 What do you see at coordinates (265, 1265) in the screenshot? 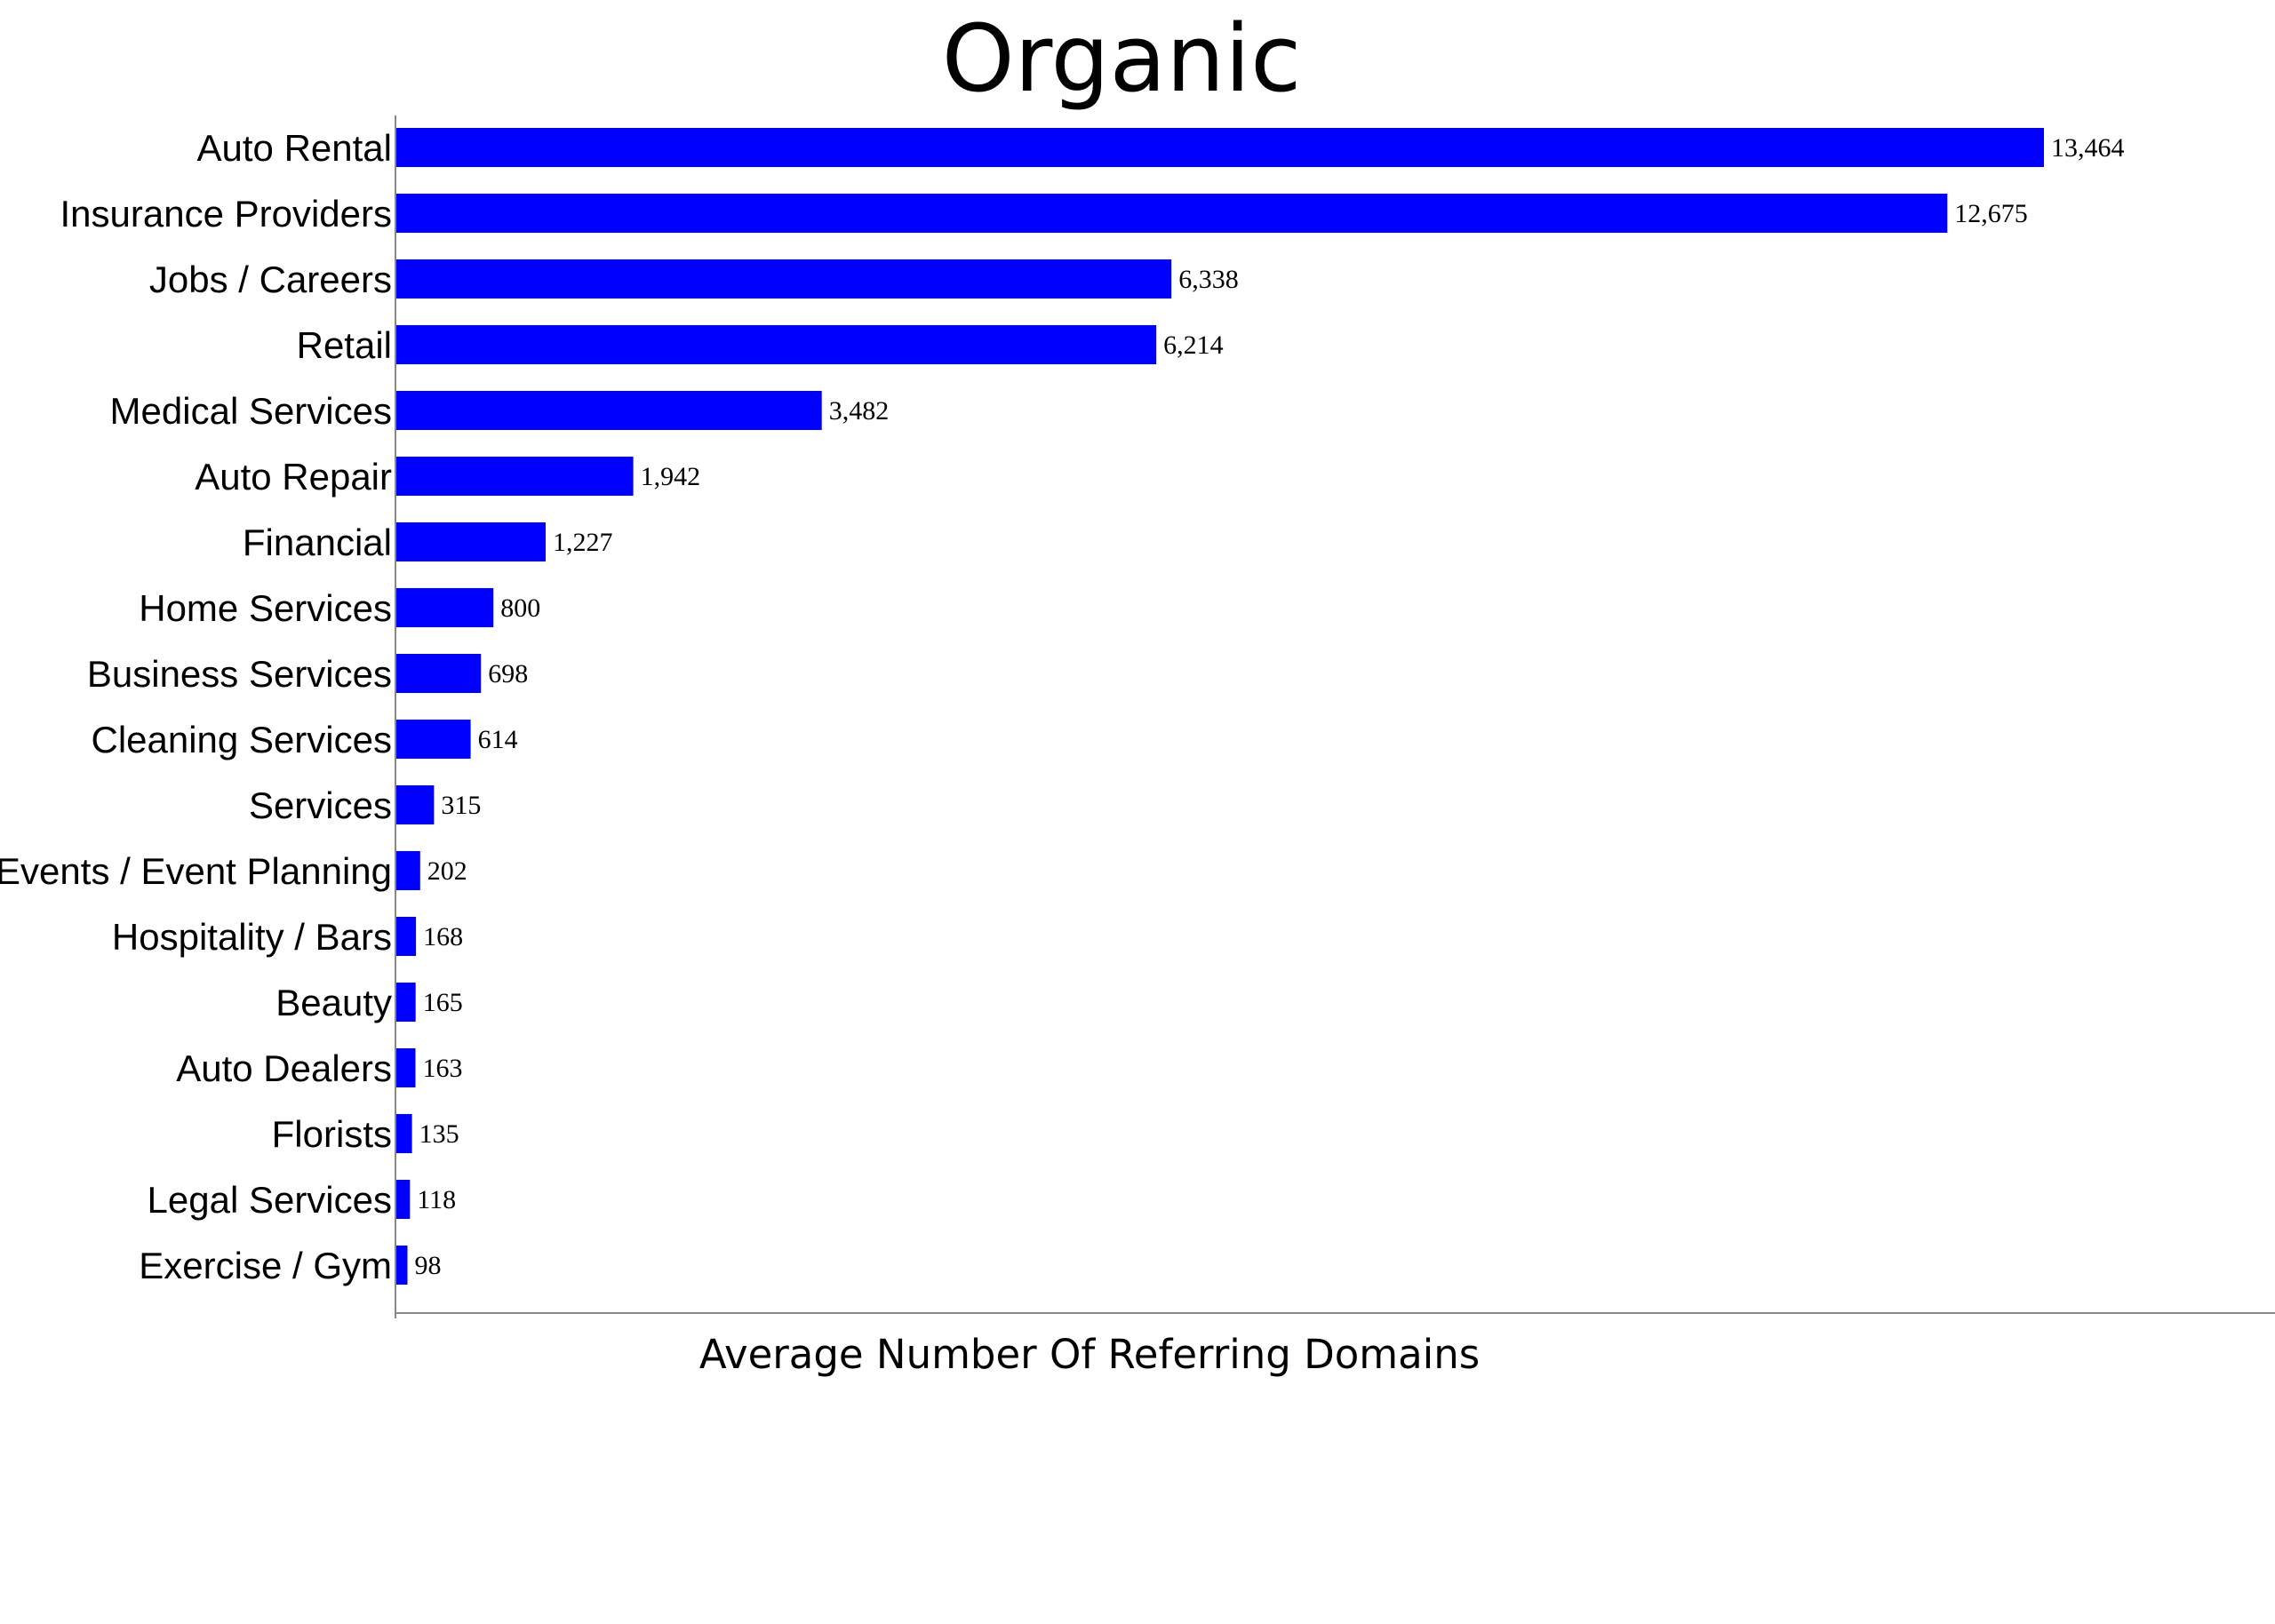
I see `category-label: Exercise / Gym` at bounding box center [265, 1265].